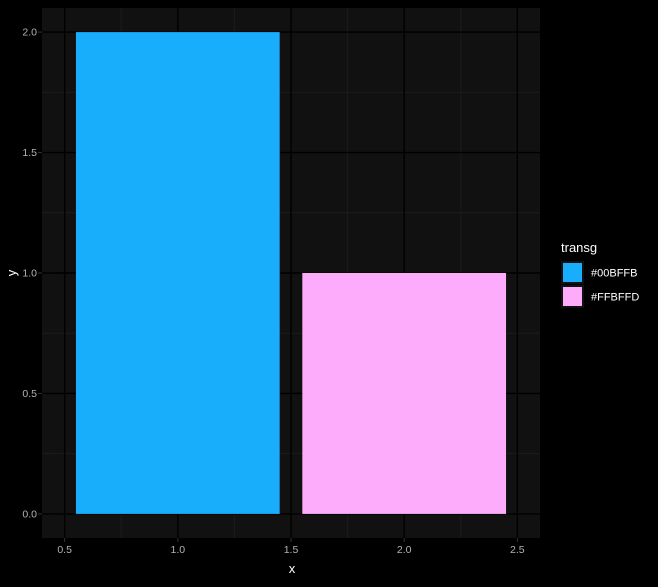 The height and width of the screenshot is (587, 658). I want to click on y-tick-label: 2.0, so click(29, 33).